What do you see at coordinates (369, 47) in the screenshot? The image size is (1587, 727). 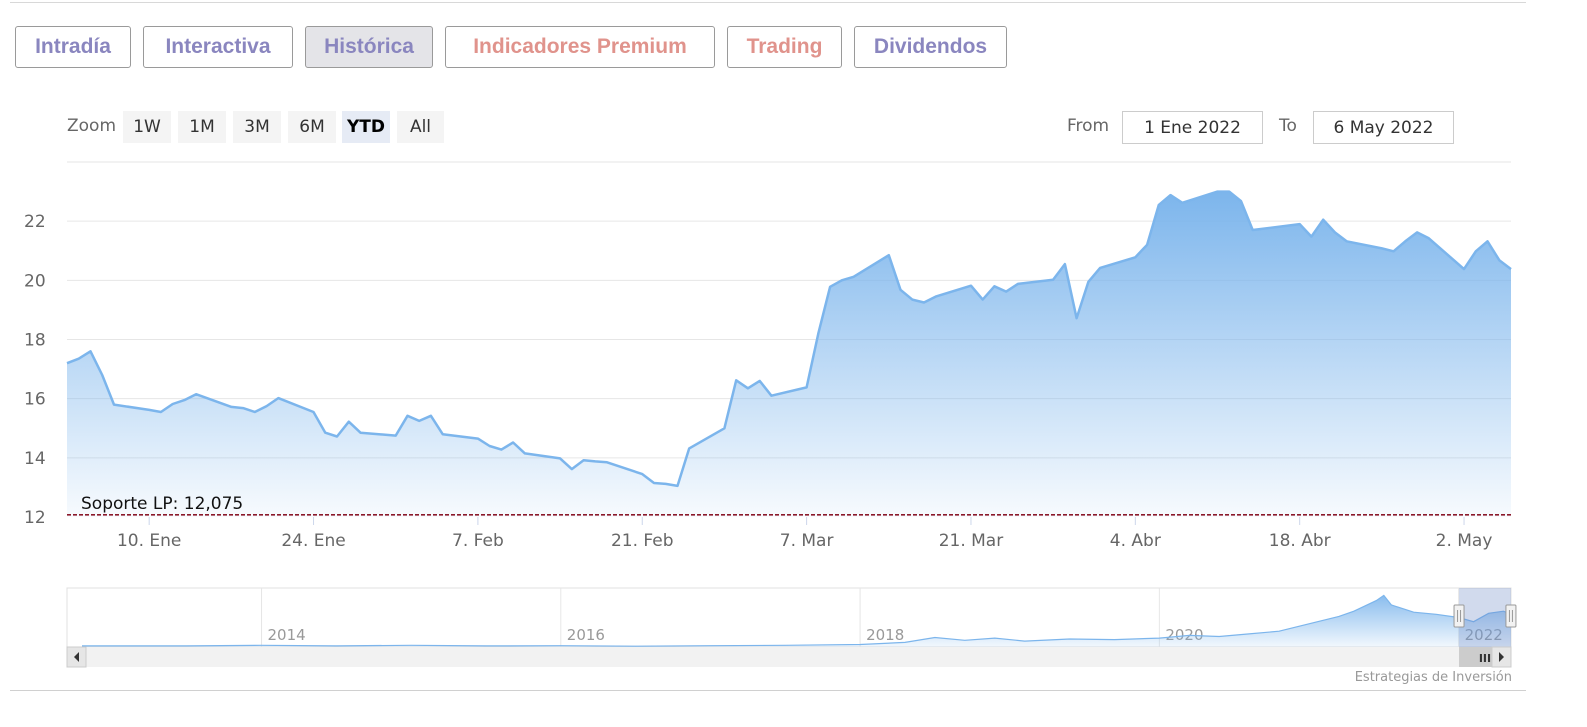 I see `tab-historica: Histórica` at bounding box center [369, 47].